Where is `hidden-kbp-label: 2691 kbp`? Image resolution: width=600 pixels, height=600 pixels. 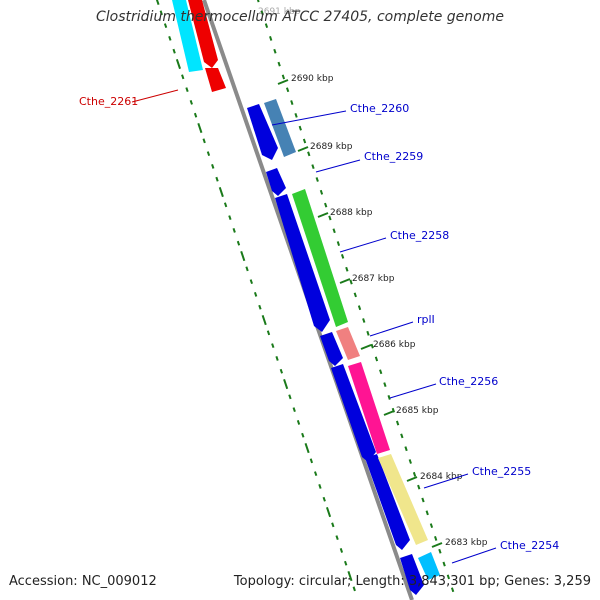
hidden-kbp-label: 2691 kbp is located at coordinates (279, 12).